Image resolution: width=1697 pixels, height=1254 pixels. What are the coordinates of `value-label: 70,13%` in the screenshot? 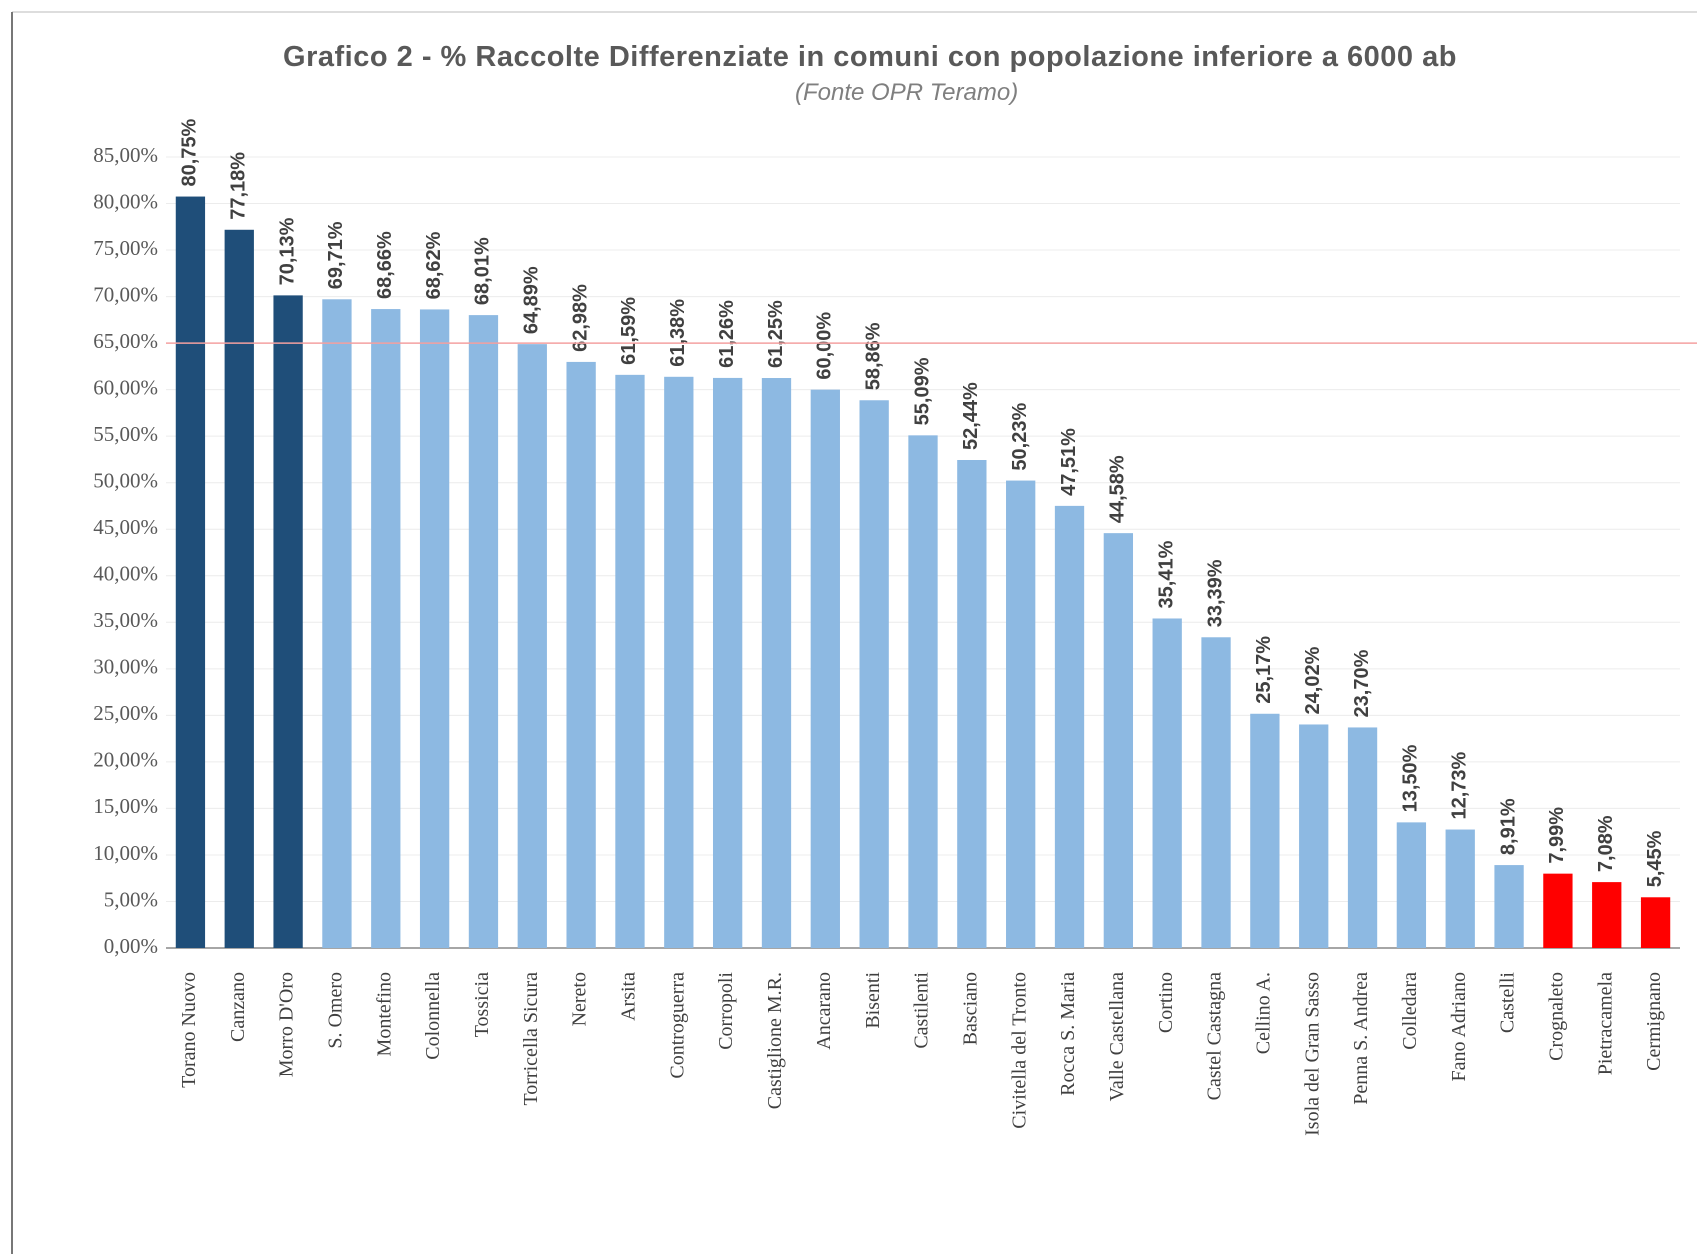 It's located at (287, 251).